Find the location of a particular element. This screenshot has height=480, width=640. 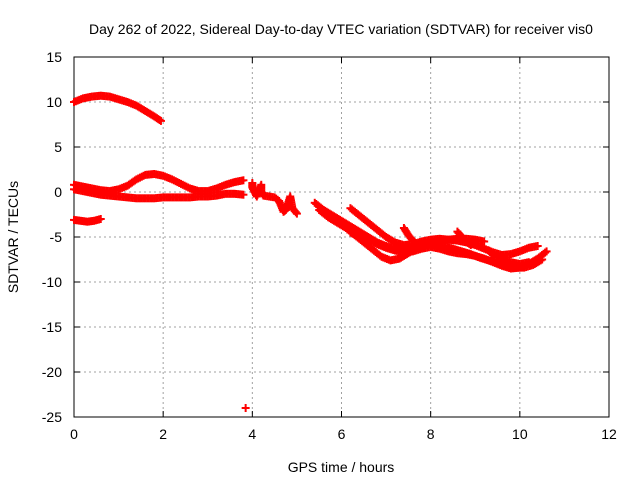

y-tick-label: 0 is located at coordinates (58, 192).